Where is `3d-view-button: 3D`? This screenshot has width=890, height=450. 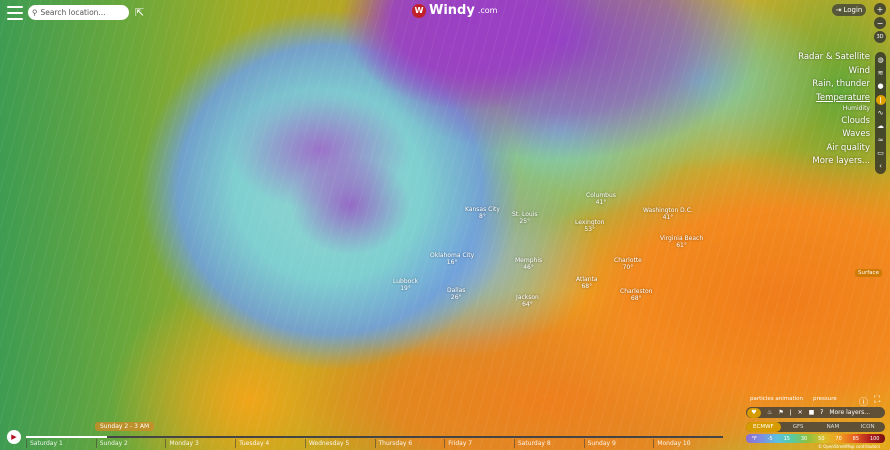
3d-view-button: 3D is located at coordinates (880, 37).